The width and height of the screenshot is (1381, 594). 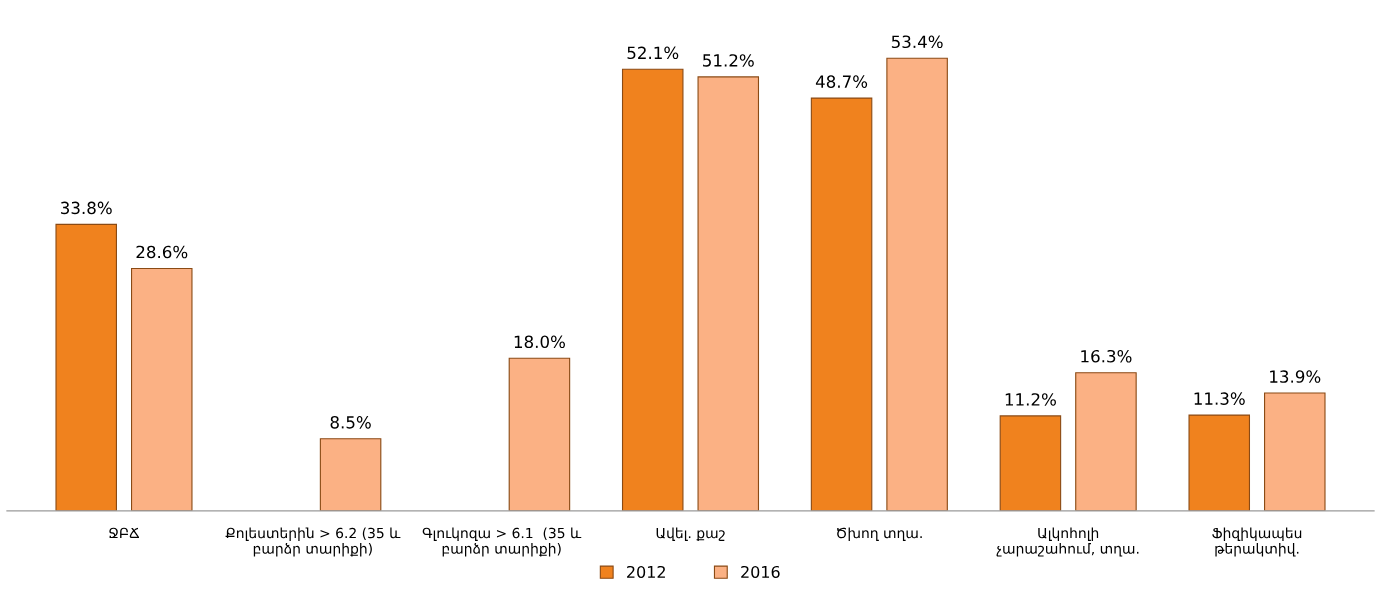 What do you see at coordinates (1257, 542) in the screenshot?
I see `x-tick-label: Ֆիզիկապես թերակտիվ.` at bounding box center [1257, 542].